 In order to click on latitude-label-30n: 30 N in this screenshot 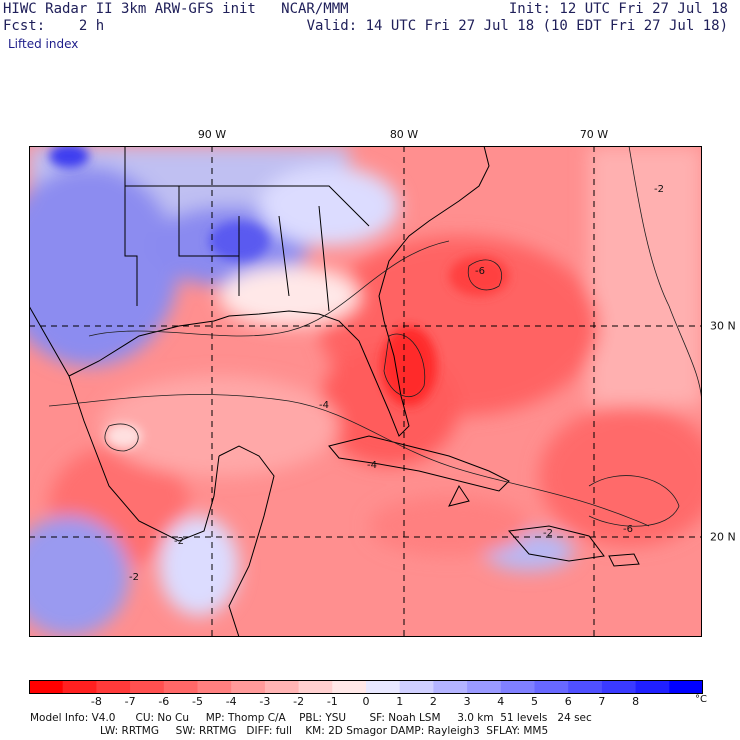, I will do `click(723, 326)`.